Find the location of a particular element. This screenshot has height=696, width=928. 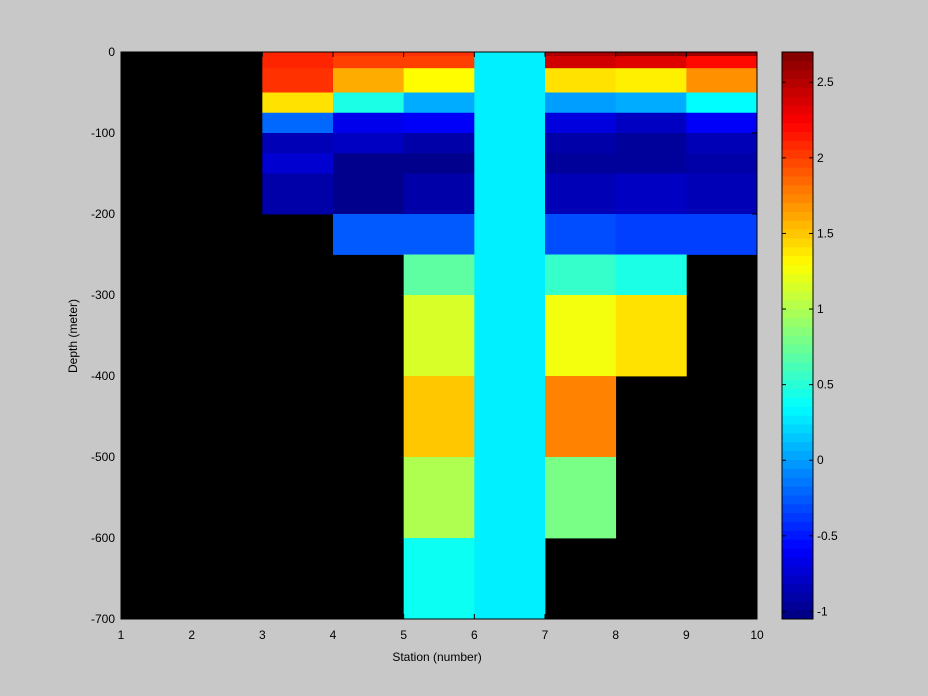

colorbar-tick-label: 2.5 is located at coordinates (825, 82).